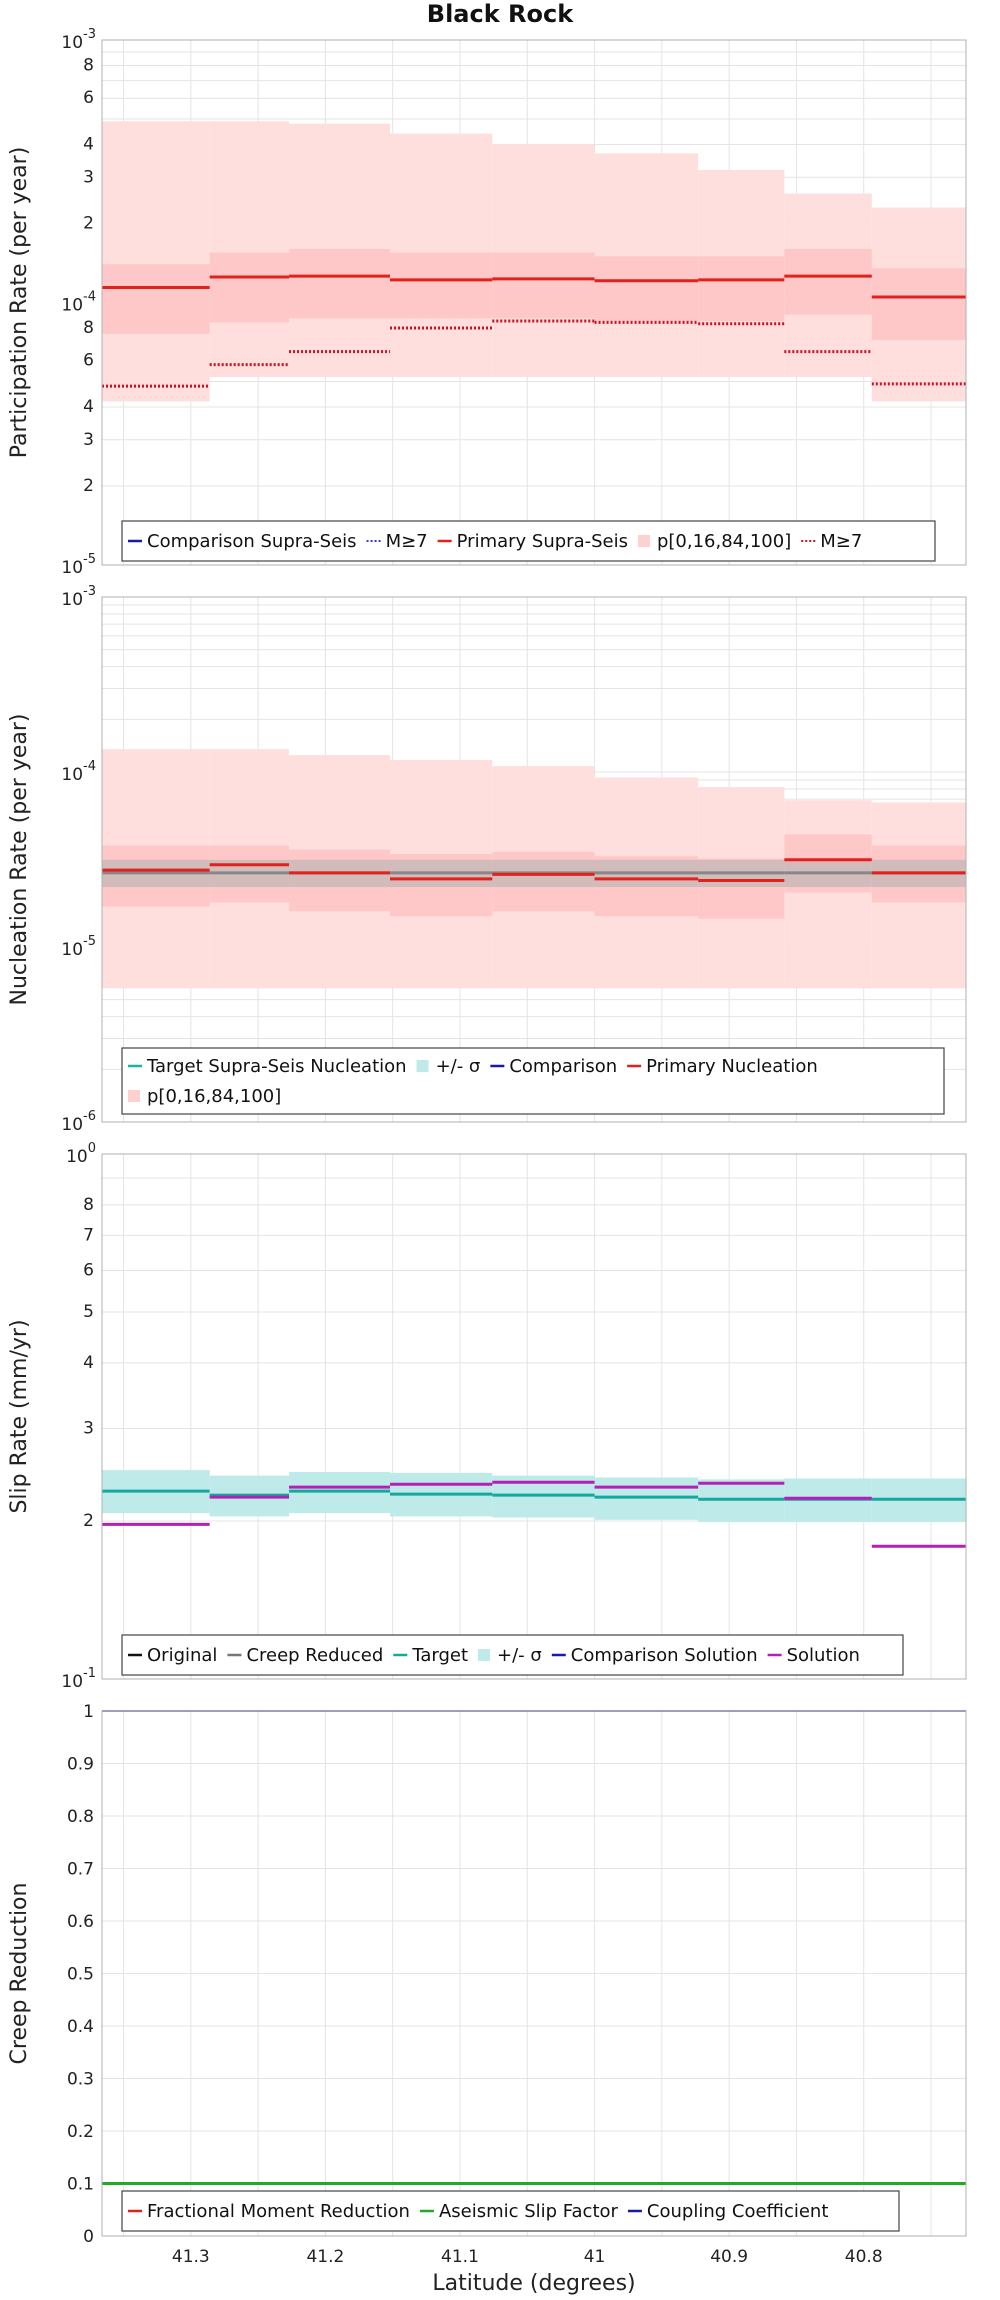 The width and height of the screenshot is (1000, 2300). What do you see at coordinates (80, 1817) in the screenshot?
I see `y-tick-label: 0.8` at bounding box center [80, 1817].